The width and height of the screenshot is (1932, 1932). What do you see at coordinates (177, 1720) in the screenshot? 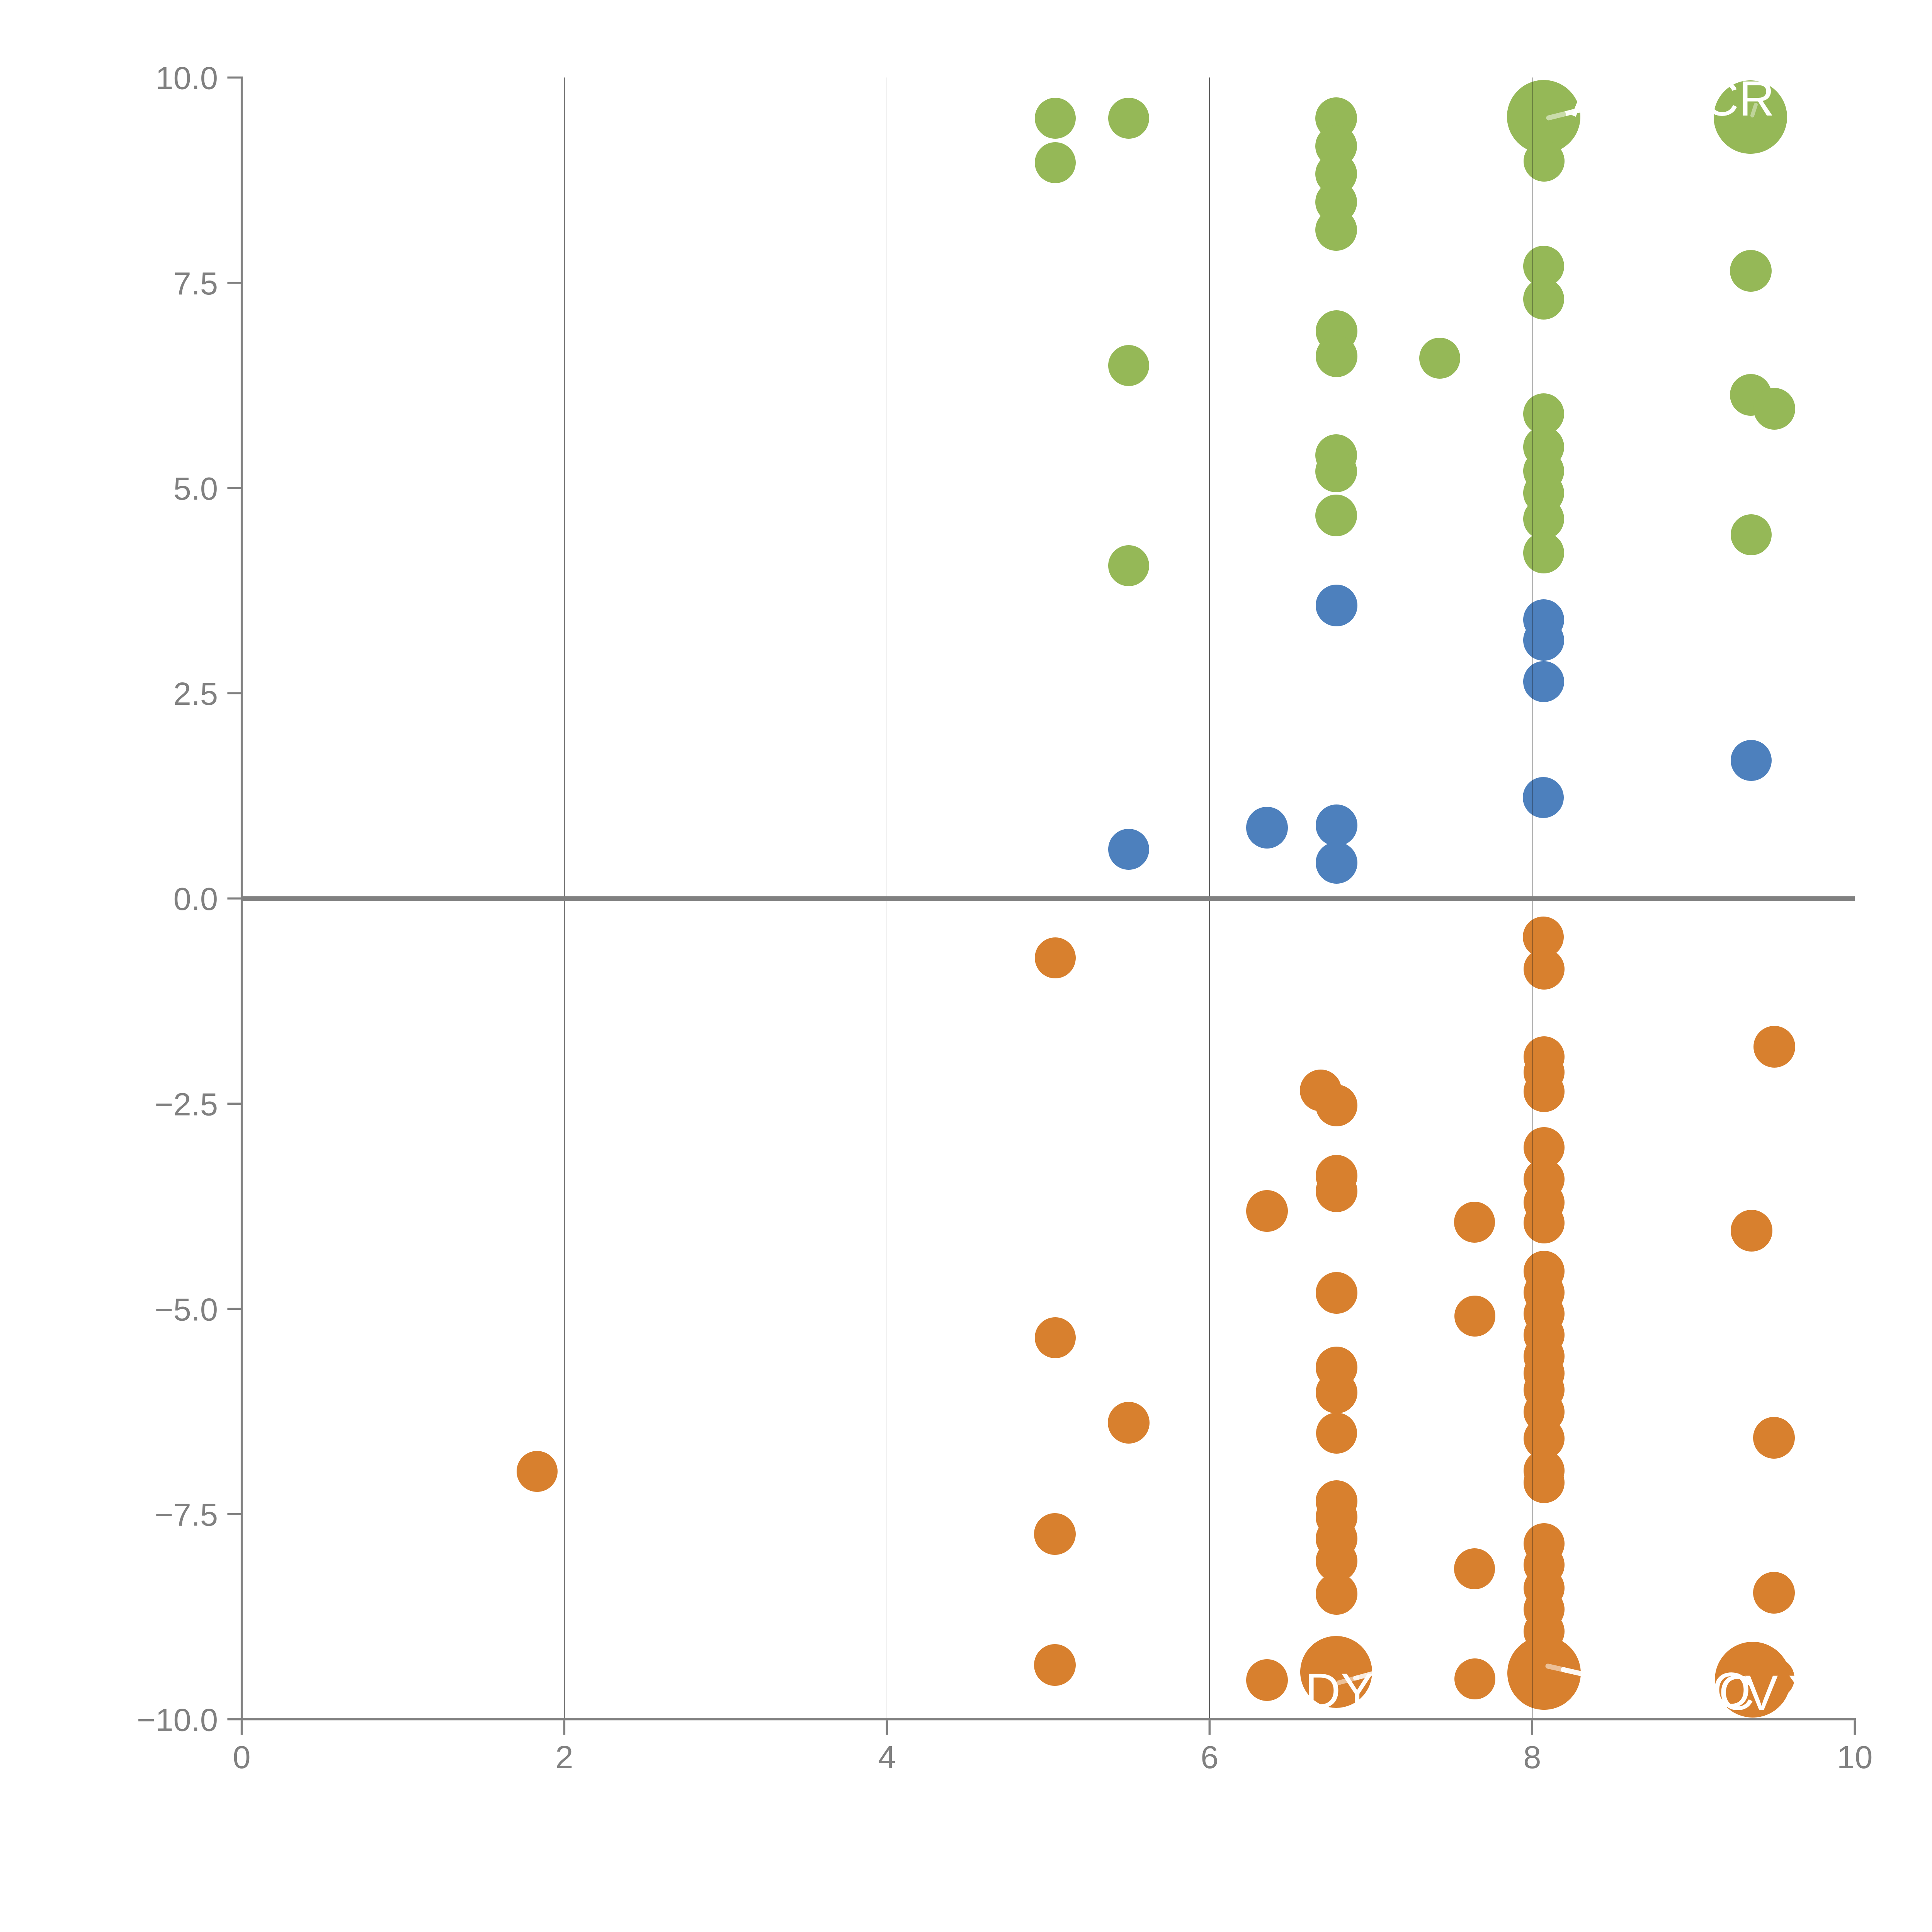
I see `svg-text: −10.0` at bounding box center [177, 1720].